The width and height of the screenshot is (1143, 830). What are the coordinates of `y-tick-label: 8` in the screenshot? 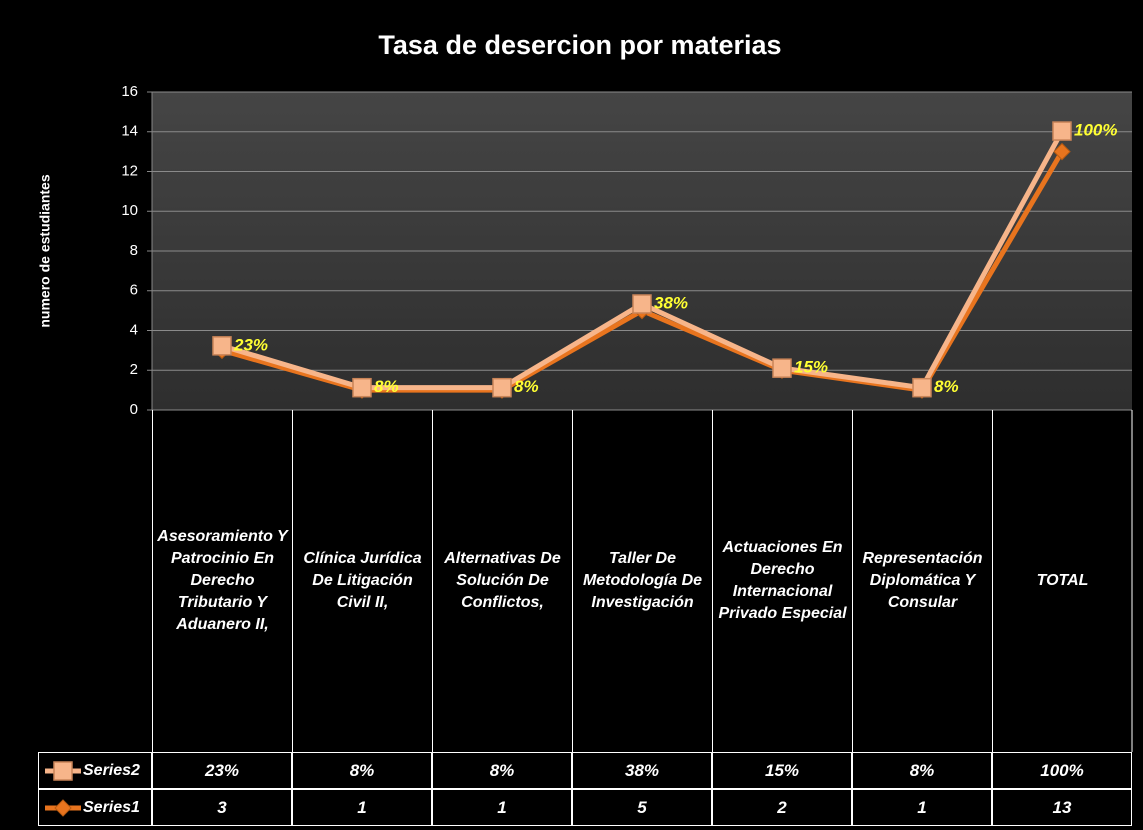 It's located at (134, 250).